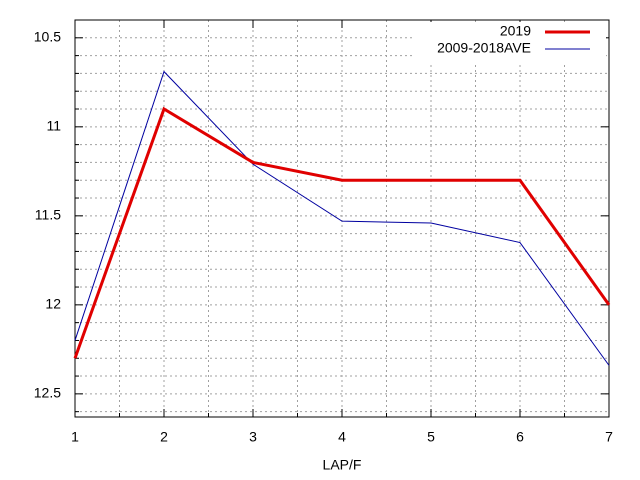 This screenshot has height=480, width=640. Describe the element at coordinates (47, 37) in the screenshot. I see `y-tick-label: 10.5` at that location.